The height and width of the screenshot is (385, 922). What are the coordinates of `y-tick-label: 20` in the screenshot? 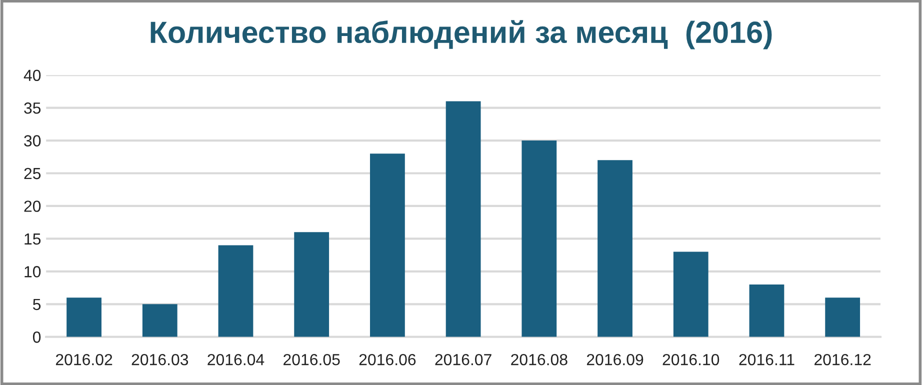 It's located at (32, 206).